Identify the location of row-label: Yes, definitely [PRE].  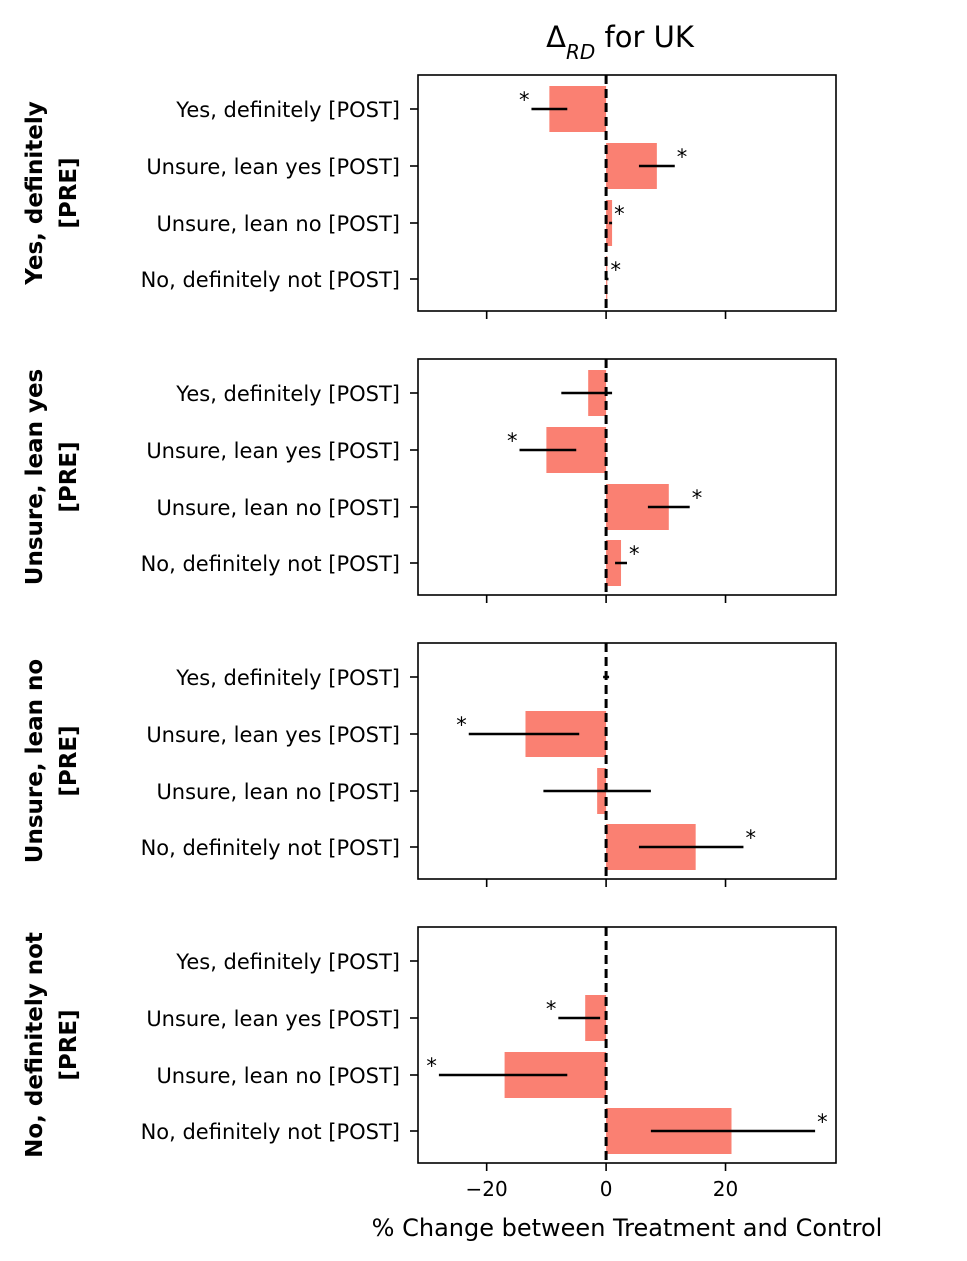
(52, 193).